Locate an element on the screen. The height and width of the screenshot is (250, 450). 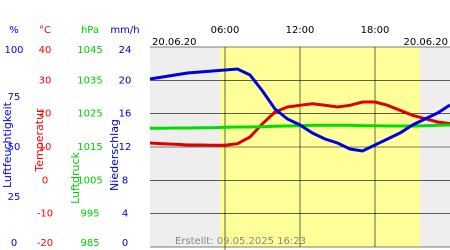
axis-title: Luftdruck is located at coordinates (75, 177).